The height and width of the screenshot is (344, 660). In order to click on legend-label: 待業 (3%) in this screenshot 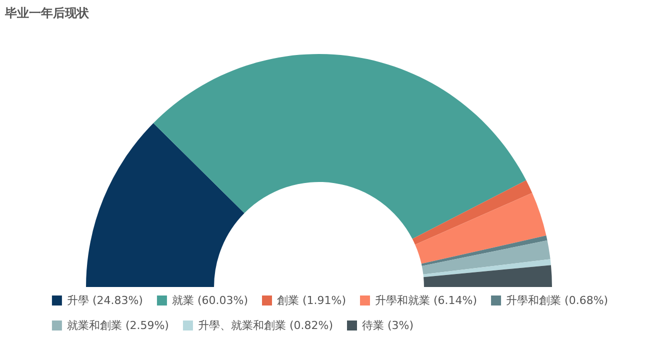, I will do `click(388, 325)`.